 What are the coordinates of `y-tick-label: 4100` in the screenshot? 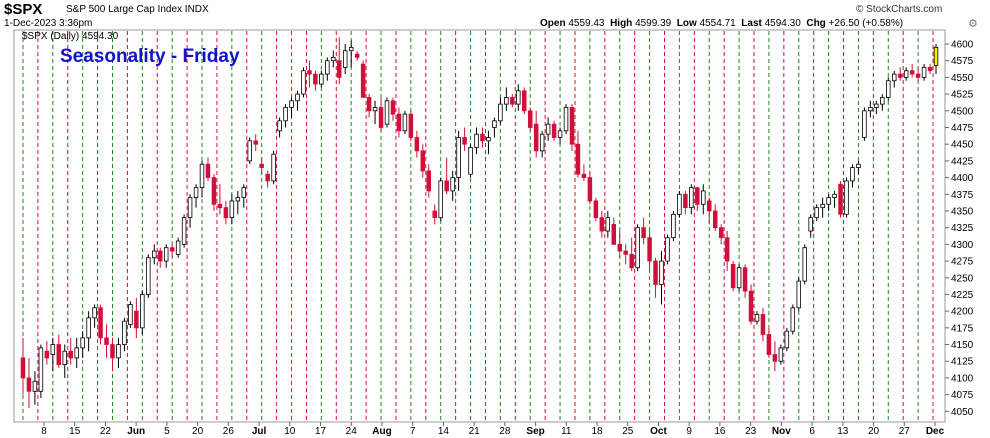 It's located at (962, 378).